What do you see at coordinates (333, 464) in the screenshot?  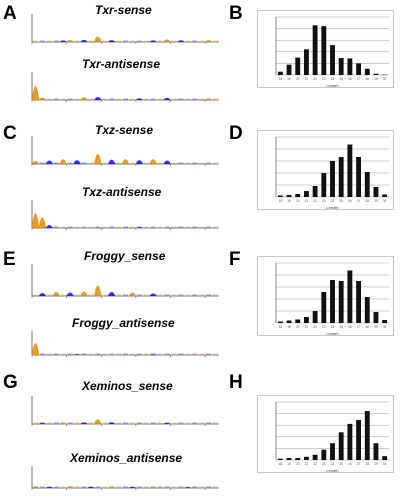 I see `chart-x-tick-label: 24` at bounding box center [333, 464].